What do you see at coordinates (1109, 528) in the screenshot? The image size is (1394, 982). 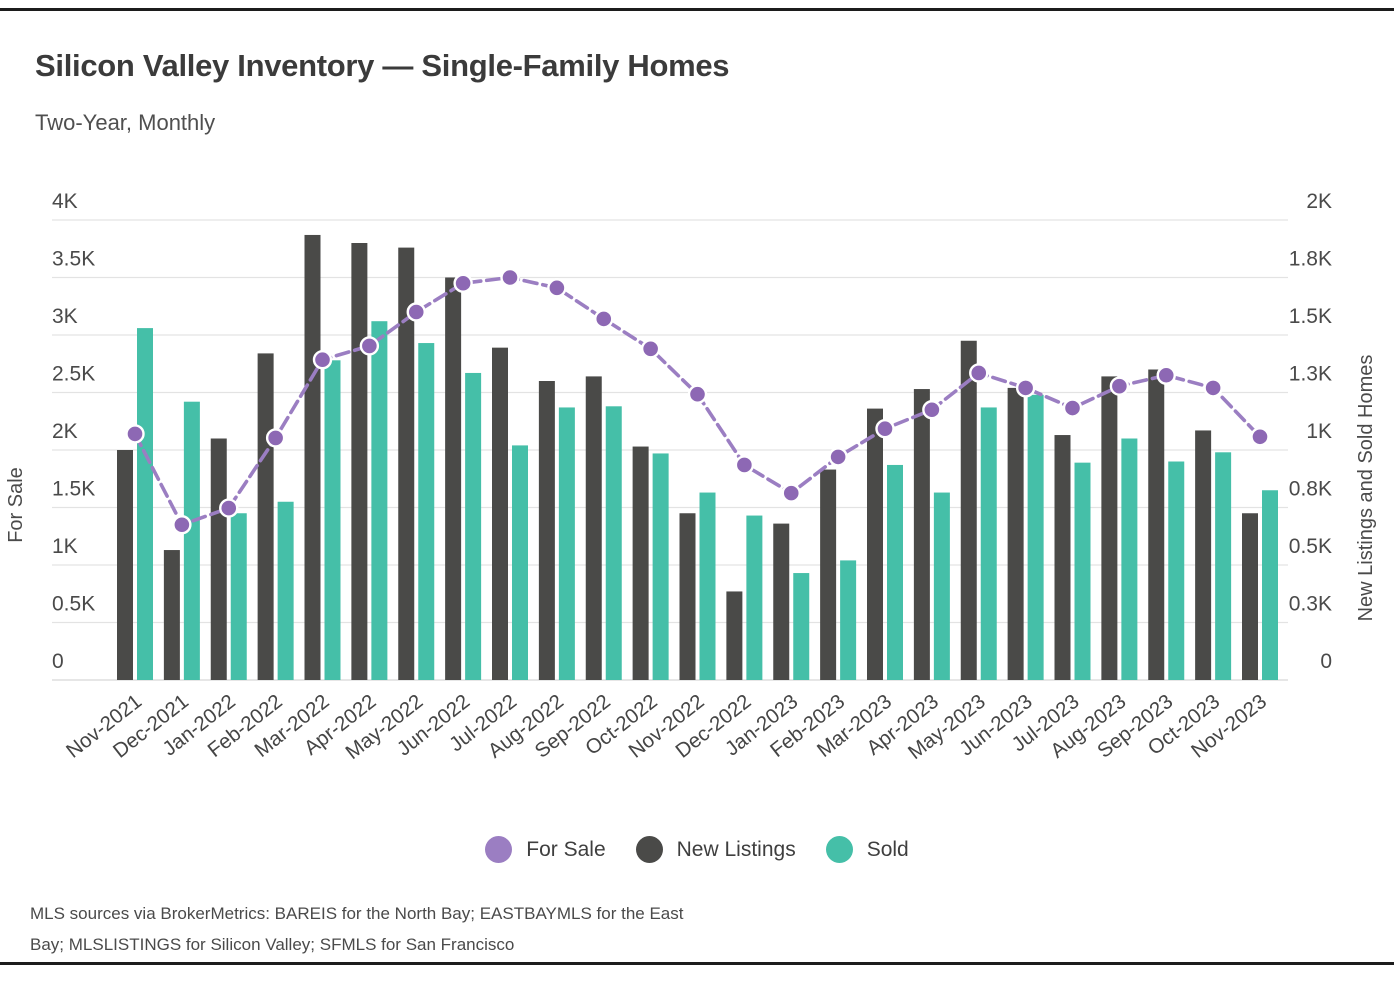 I see `bar-new-listings-Aug-2023` at bounding box center [1109, 528].